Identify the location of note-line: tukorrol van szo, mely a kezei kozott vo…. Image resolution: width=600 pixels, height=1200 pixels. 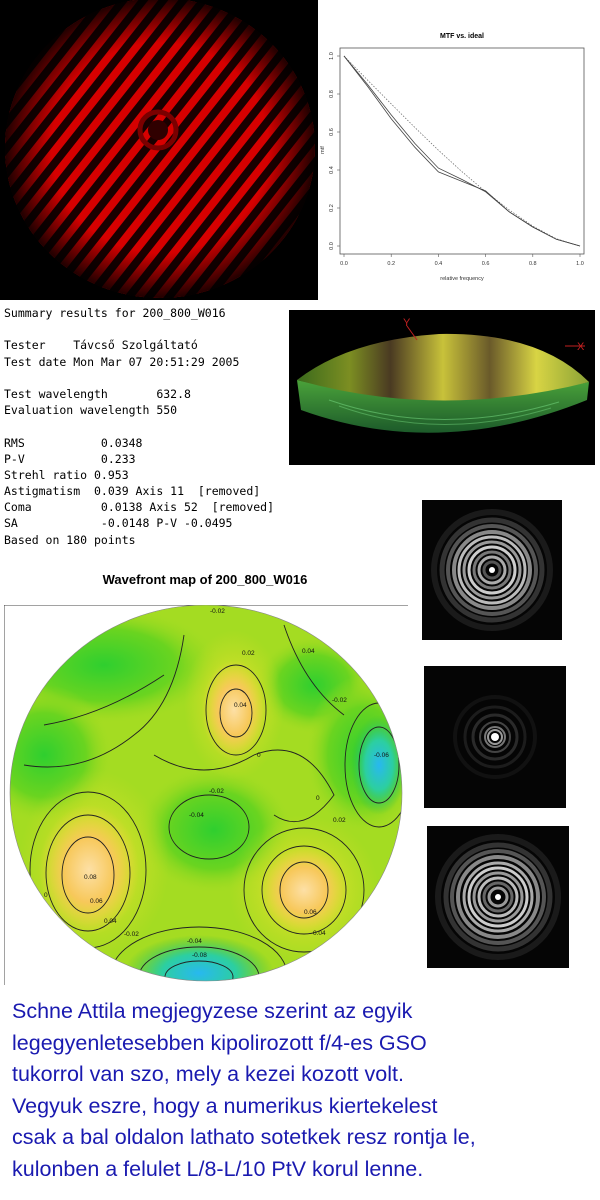
(208, 1074).